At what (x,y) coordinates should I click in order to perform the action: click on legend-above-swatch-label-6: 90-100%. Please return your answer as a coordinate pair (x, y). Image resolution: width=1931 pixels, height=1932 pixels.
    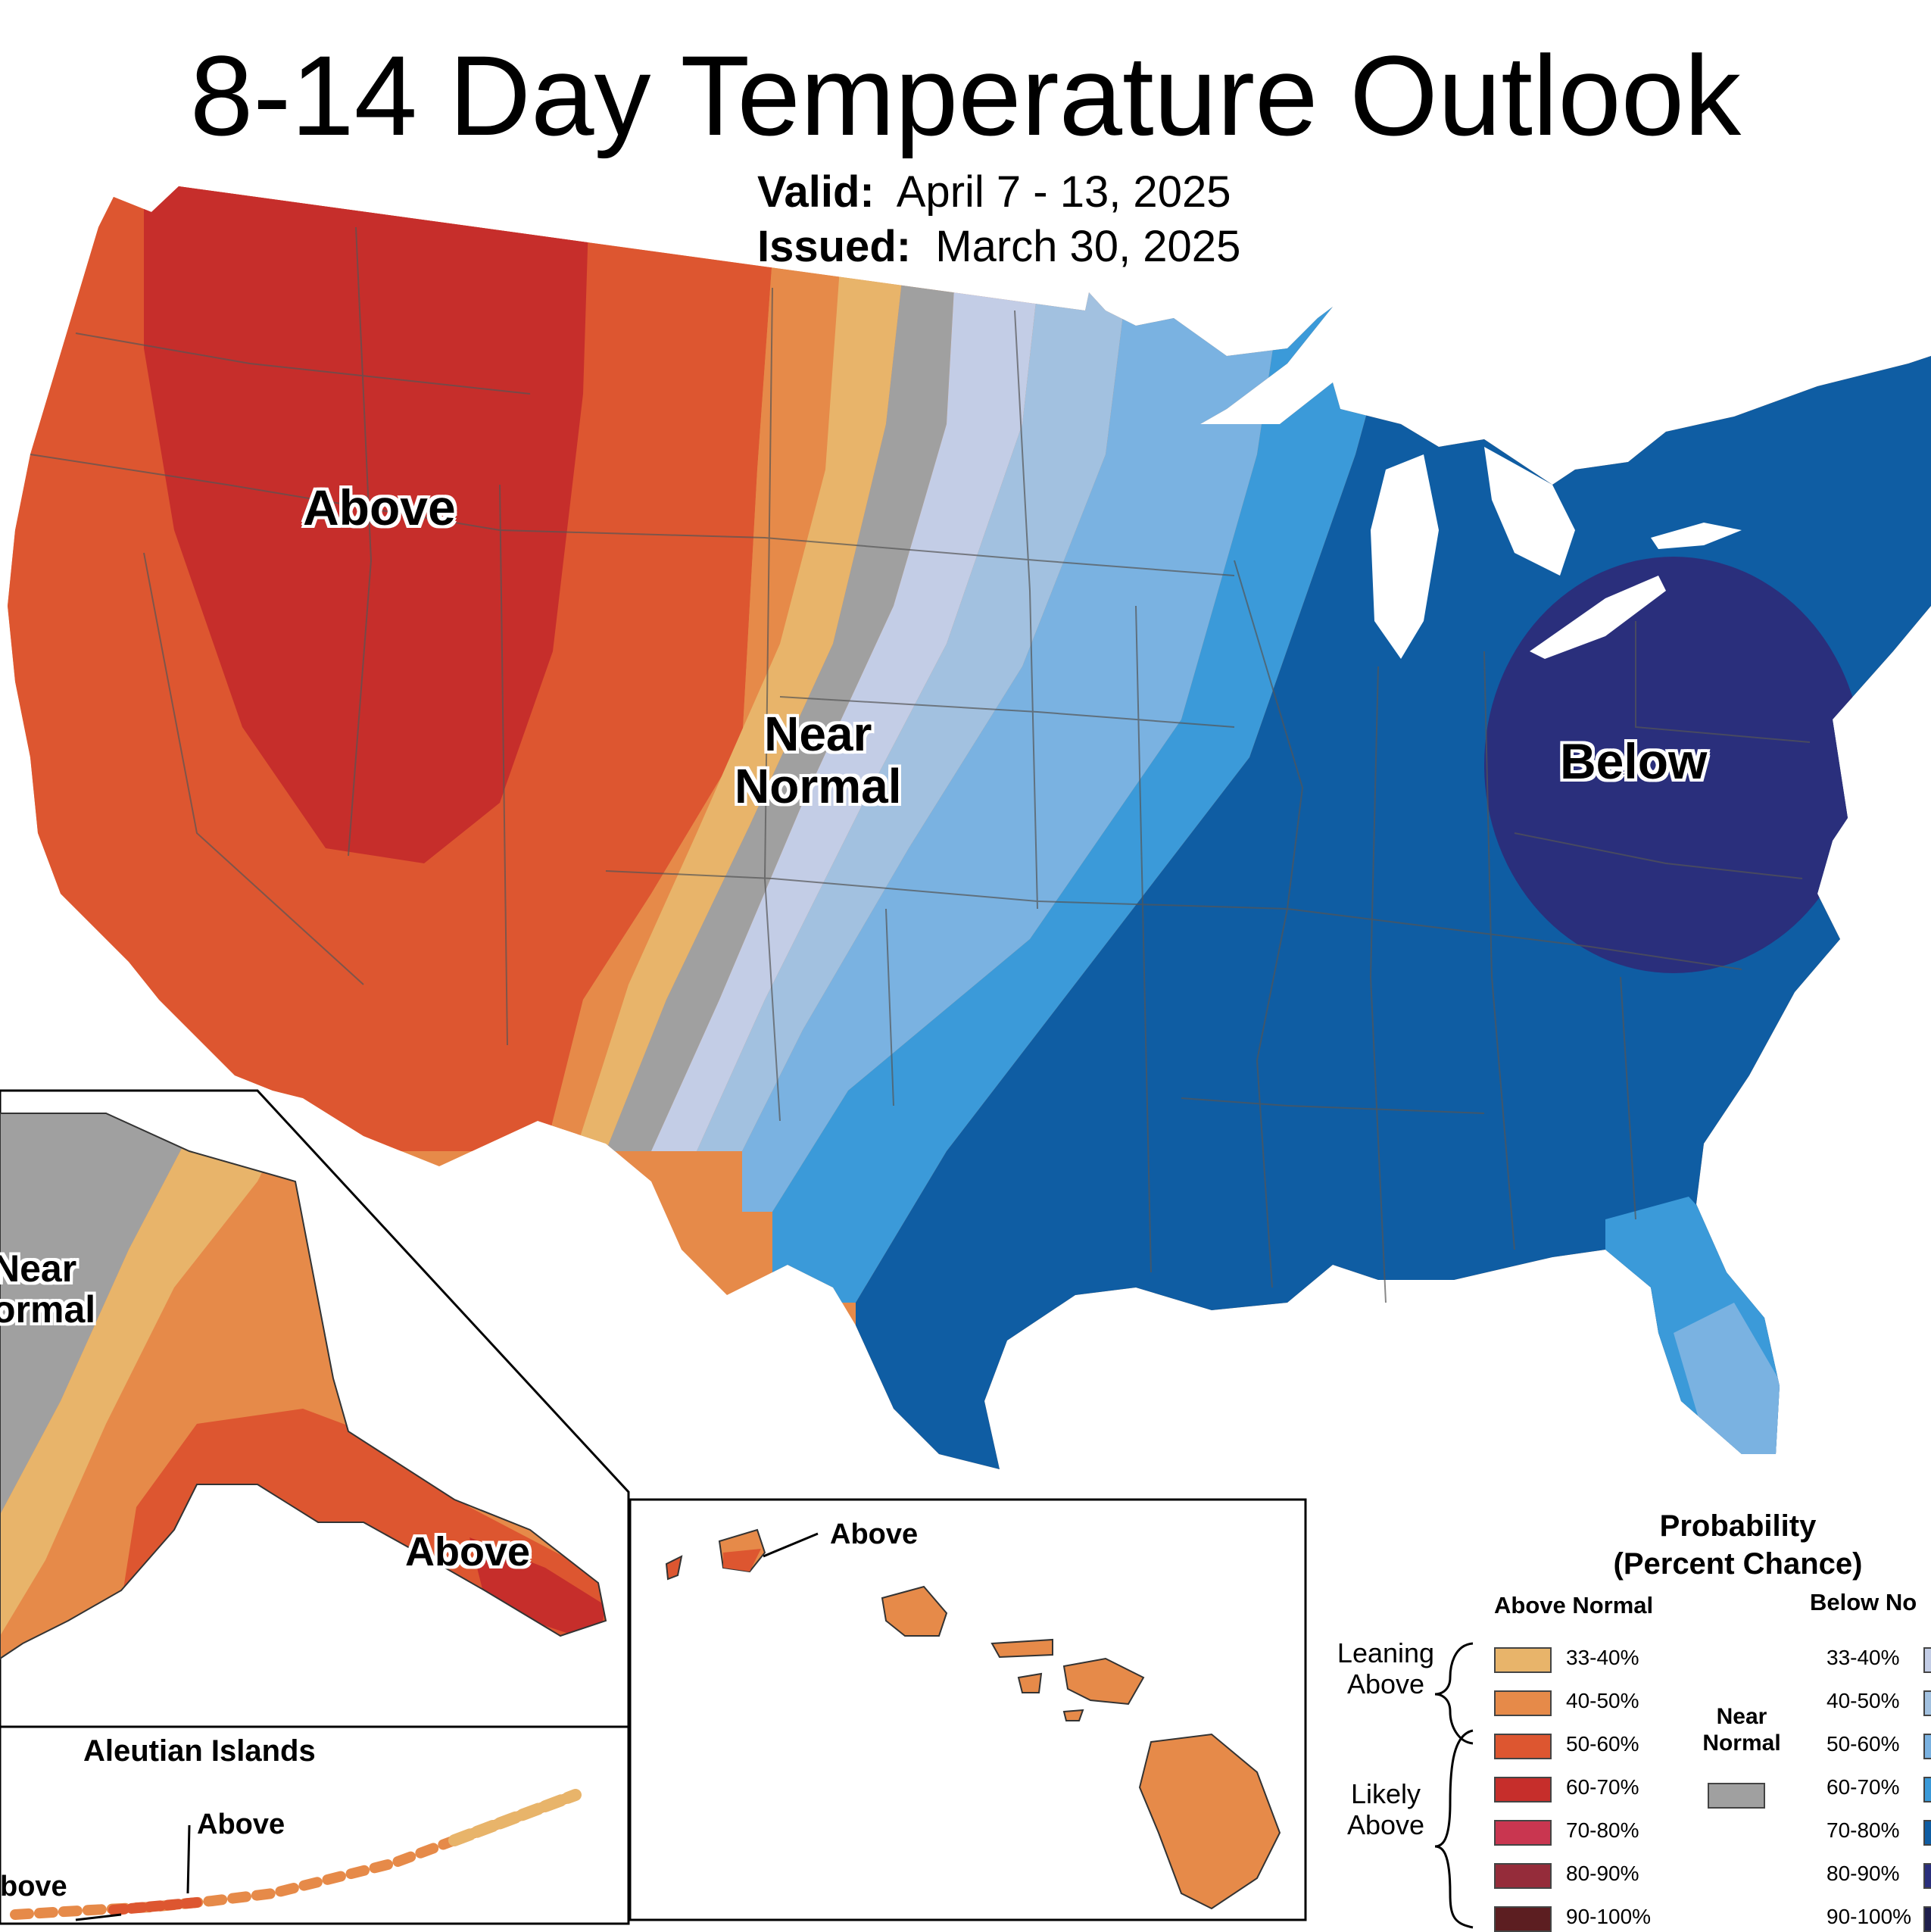
    Looking at the image, I should click on (1609, 1916).